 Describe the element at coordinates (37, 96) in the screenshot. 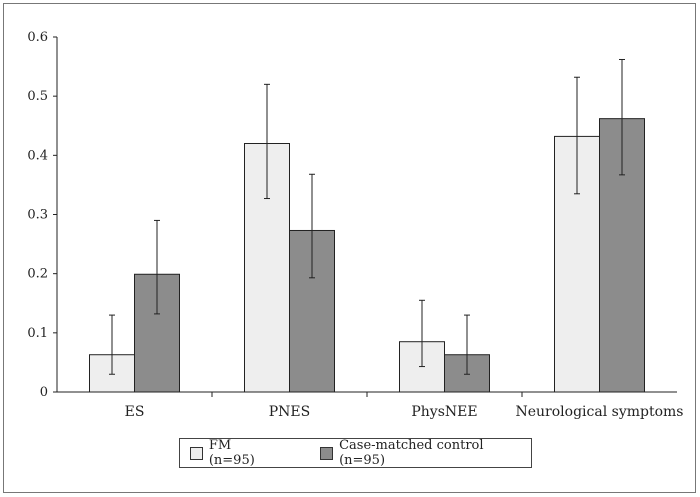

I see `y-tick-label: 0.5` at that location.